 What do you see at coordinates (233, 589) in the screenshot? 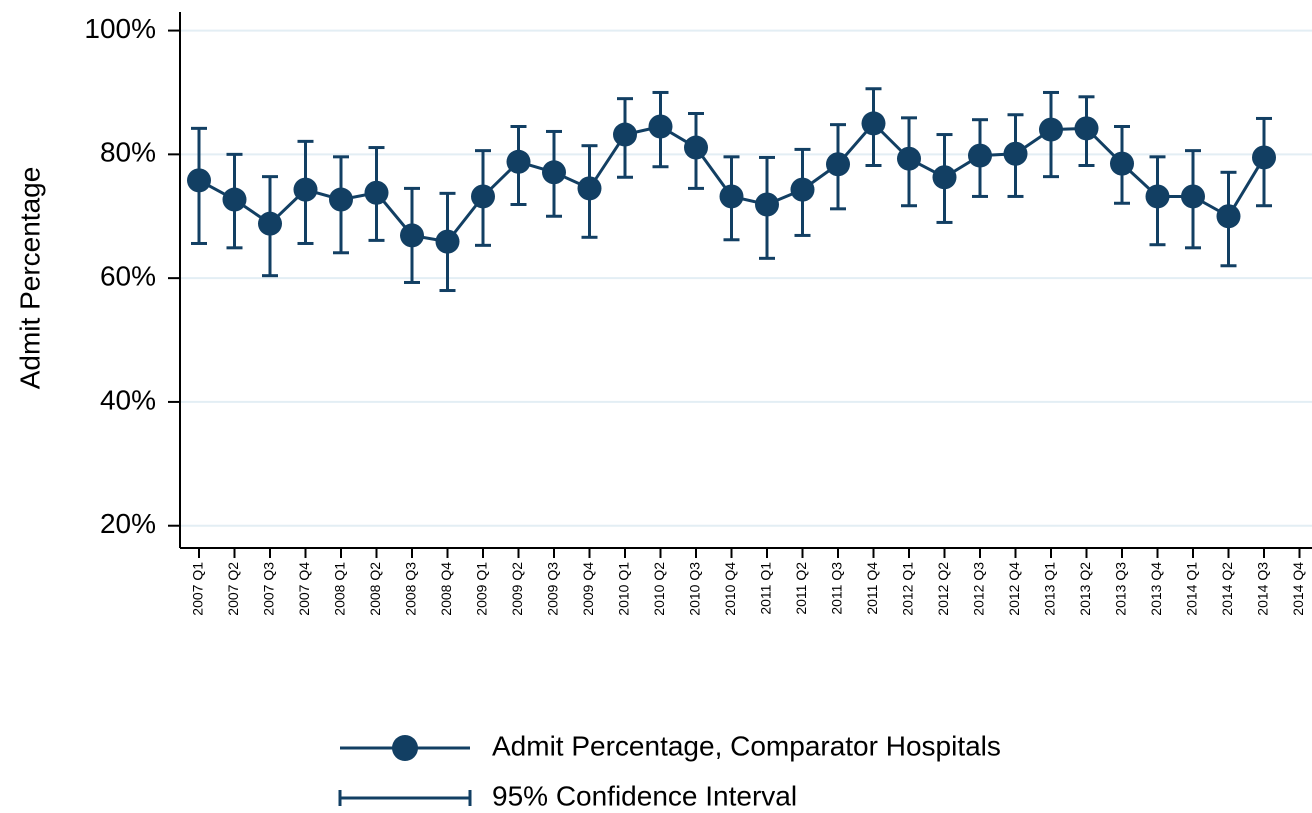
I see `x-tick-label: 2007 Q2` at bounding box center [233, 589].